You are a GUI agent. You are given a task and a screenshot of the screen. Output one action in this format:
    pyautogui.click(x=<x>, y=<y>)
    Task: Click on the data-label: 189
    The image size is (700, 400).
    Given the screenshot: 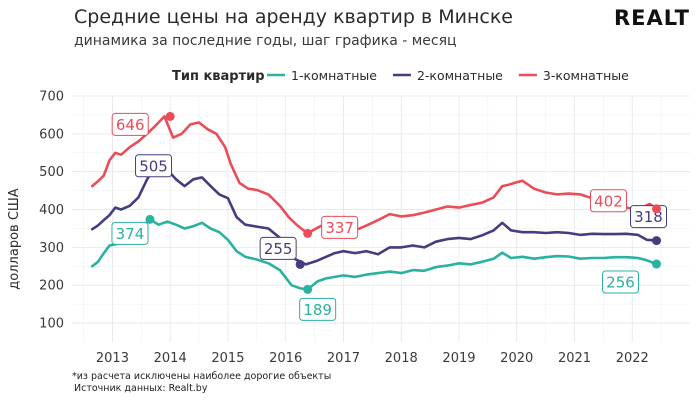 What is the action you would take?
    pyautogui.click(x=317, y=310)
    